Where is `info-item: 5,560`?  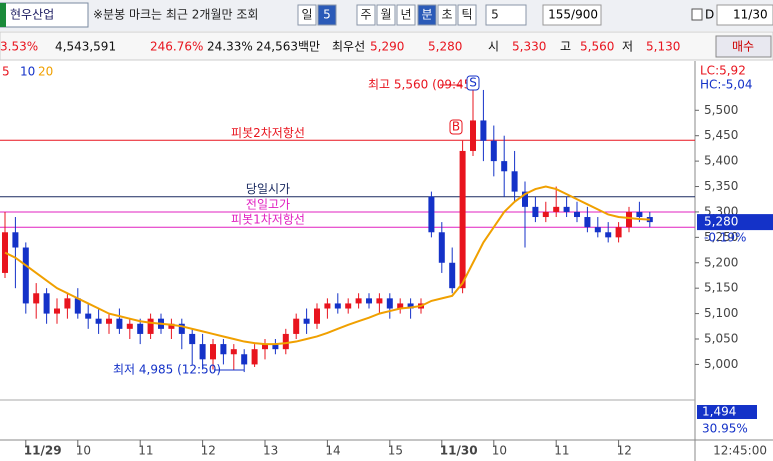 info-item: 5,560 is located at coordinates (597, 47).